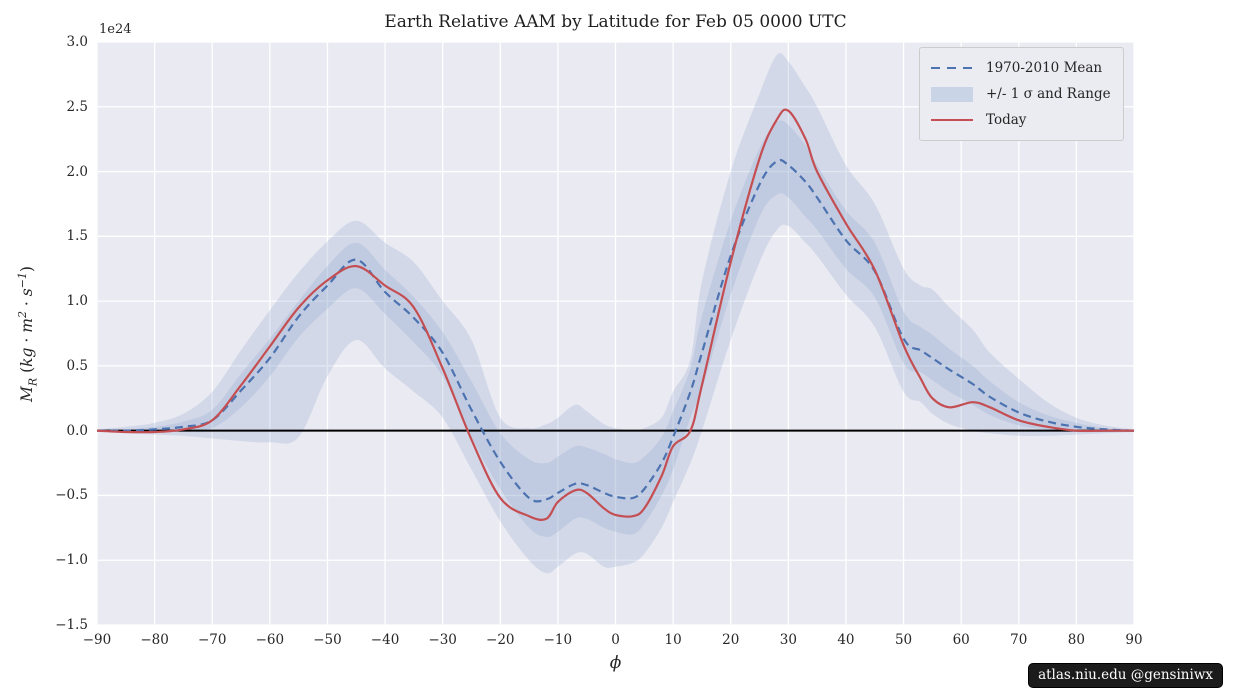 This screenshot has height=700, width=1246. What do you see at coordinates (615, 663) in the screenshot?
I see `x-axis-label: ϕ` at bounding box center [615, 663].